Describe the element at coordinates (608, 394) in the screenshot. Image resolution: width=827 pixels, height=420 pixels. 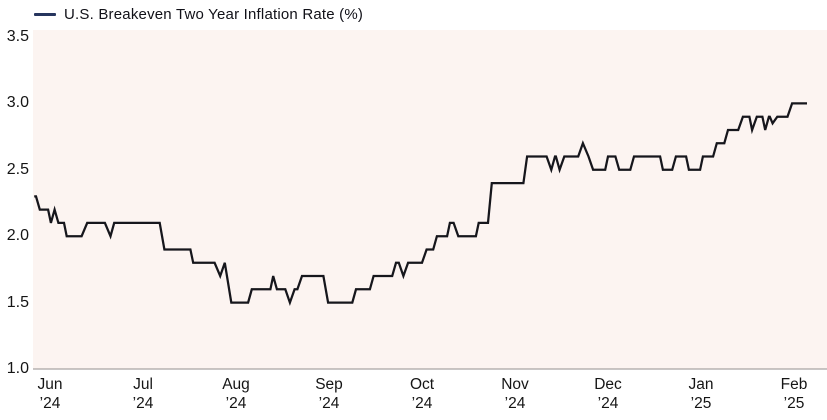
I see `x-tick-label: Dec ’24` at that location.